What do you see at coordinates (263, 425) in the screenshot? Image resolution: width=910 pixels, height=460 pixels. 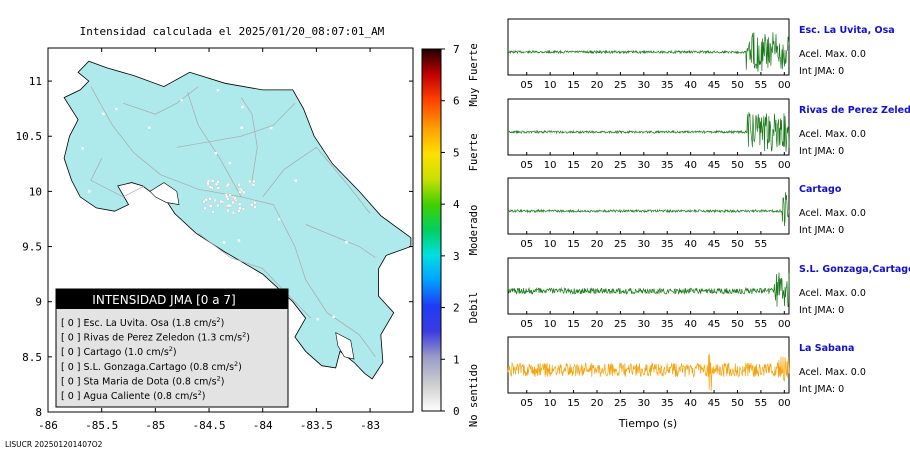 I see `x-tick-label: -84` at bounding box center [263, 425].